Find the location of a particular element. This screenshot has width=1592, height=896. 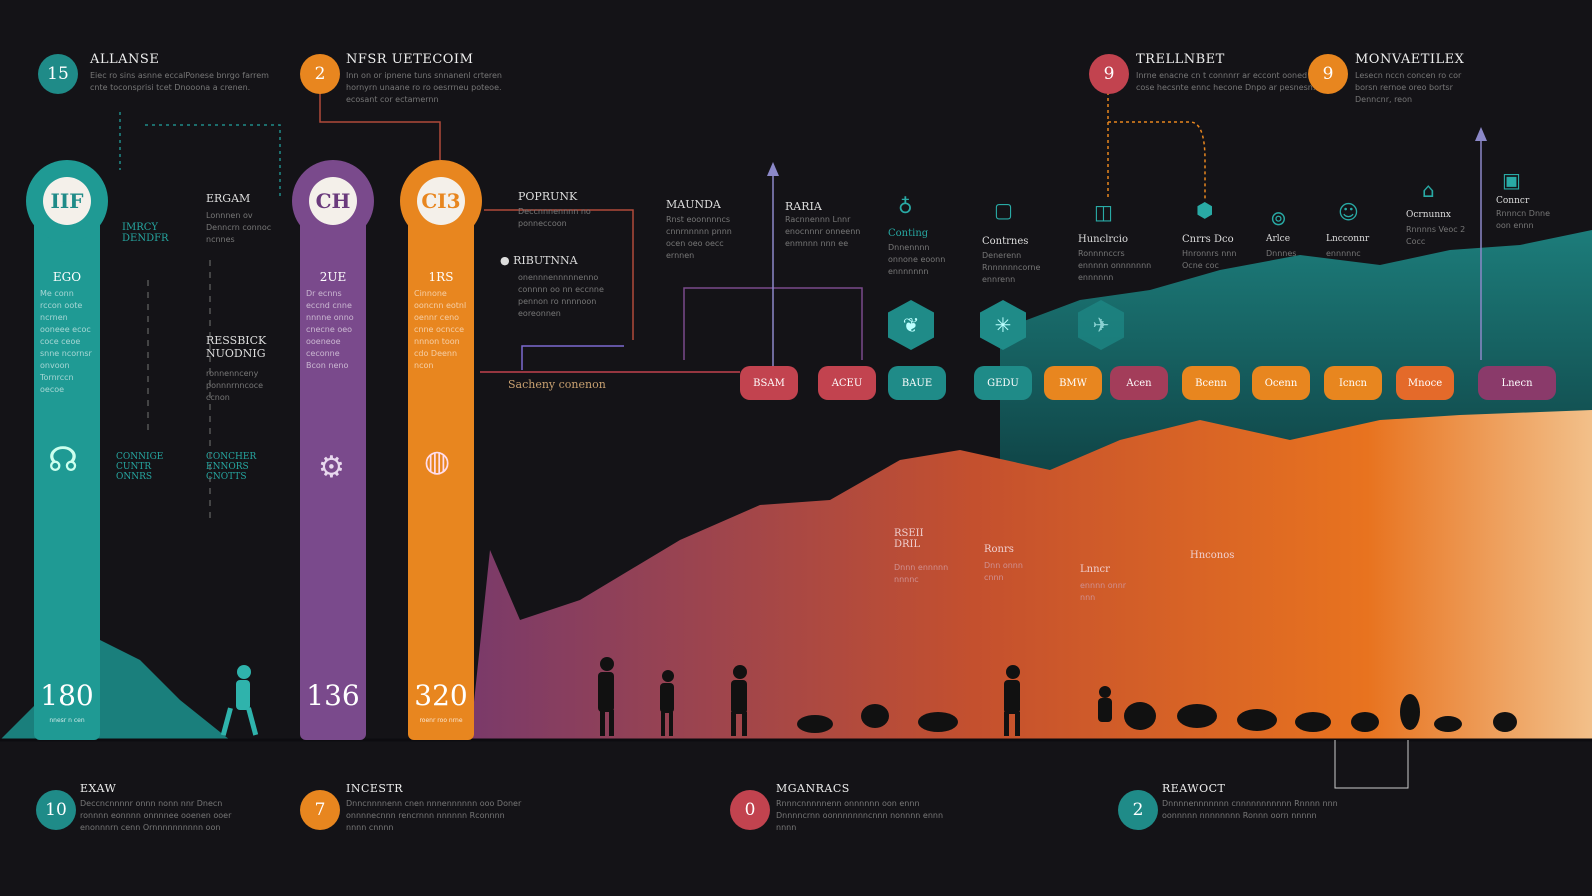

side-label: CONNIGE CUNTR ONNRS is located at coordinates (140, 467).